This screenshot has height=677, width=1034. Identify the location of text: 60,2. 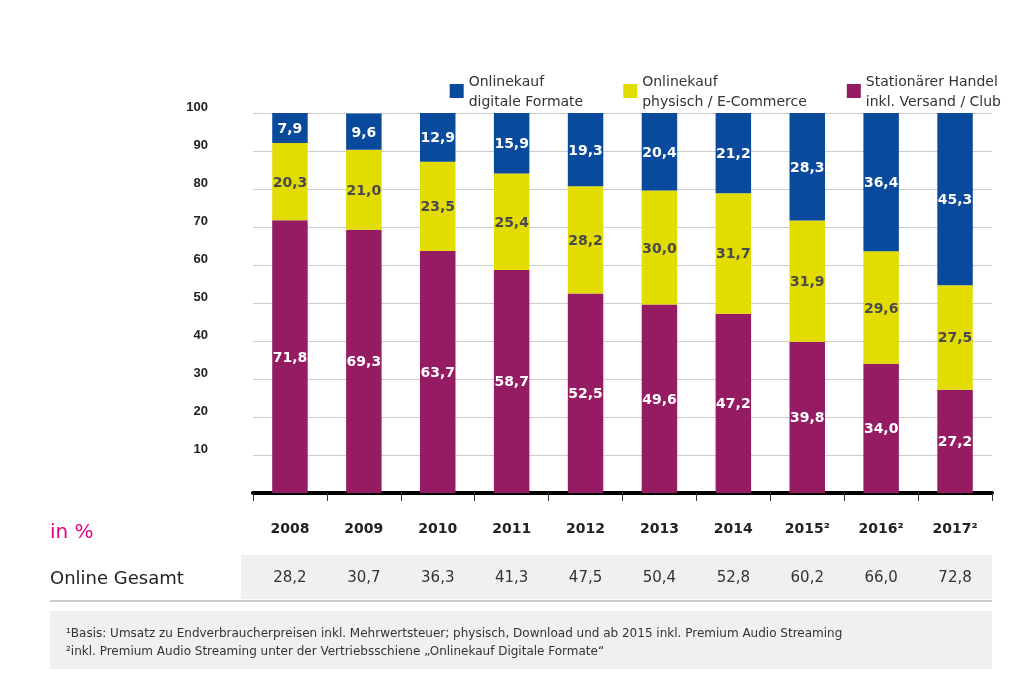
(807, 577).